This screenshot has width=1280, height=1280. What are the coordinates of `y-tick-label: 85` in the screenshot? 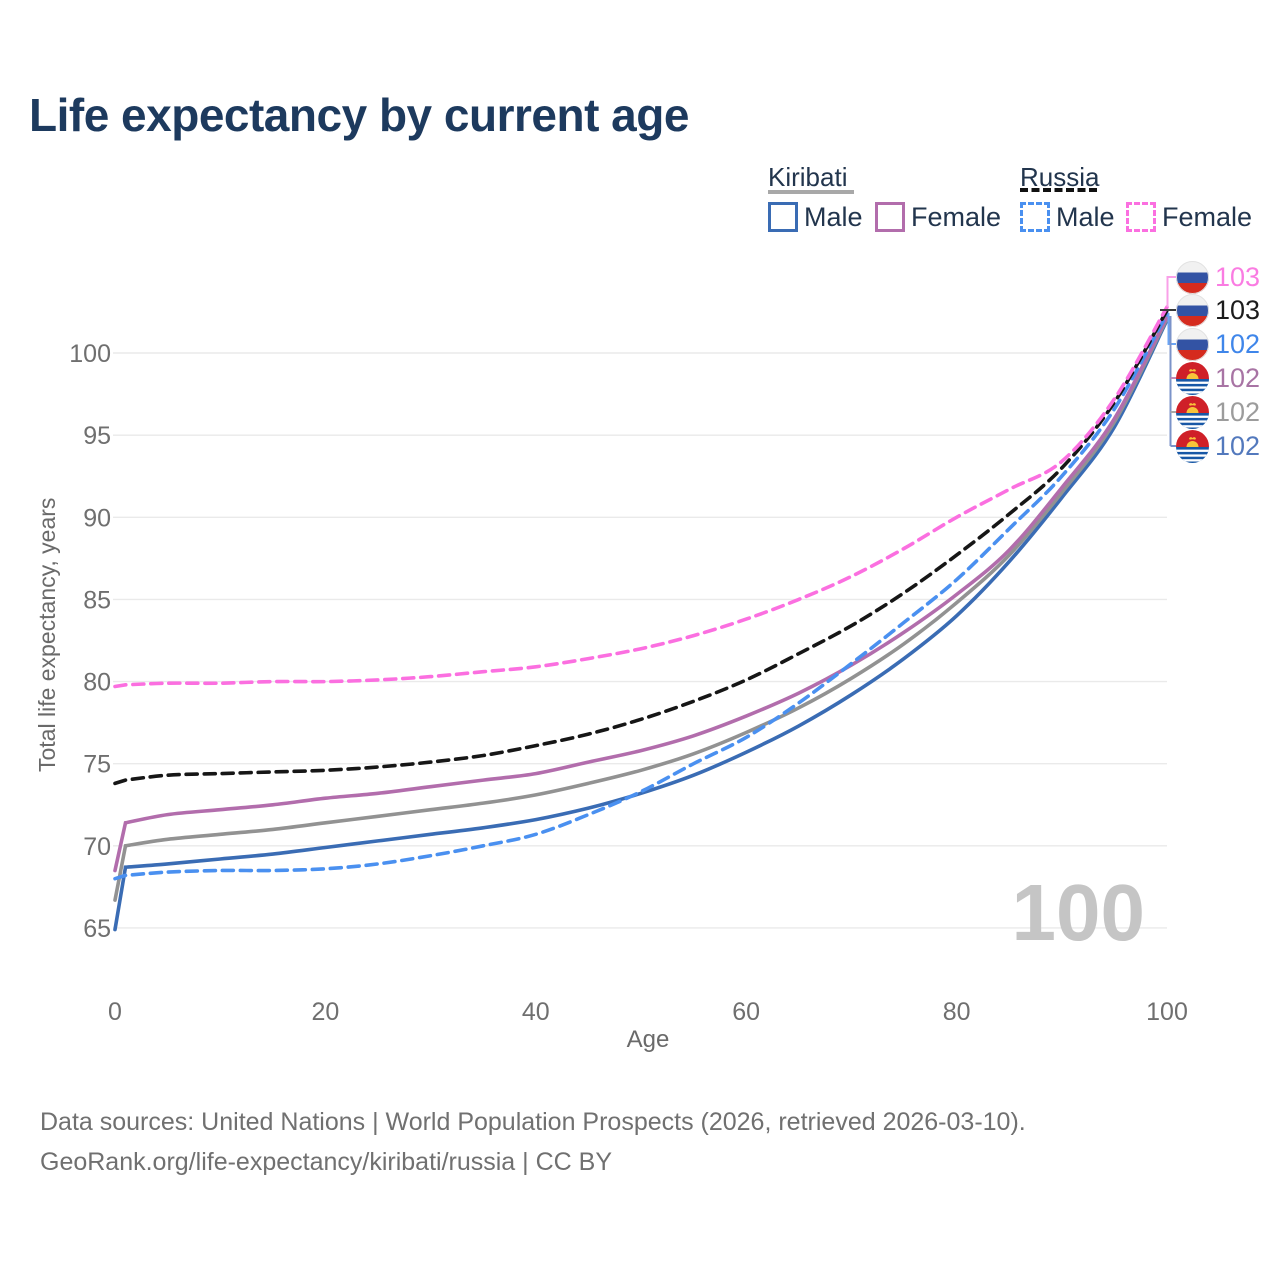 It's located at (97, 600).